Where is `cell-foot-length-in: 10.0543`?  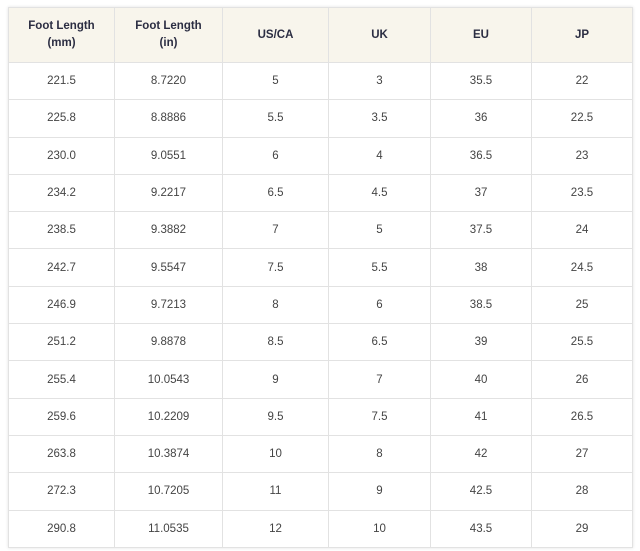
cell-foot-length-in: 10.0543 is located at coordinates (168, 379).